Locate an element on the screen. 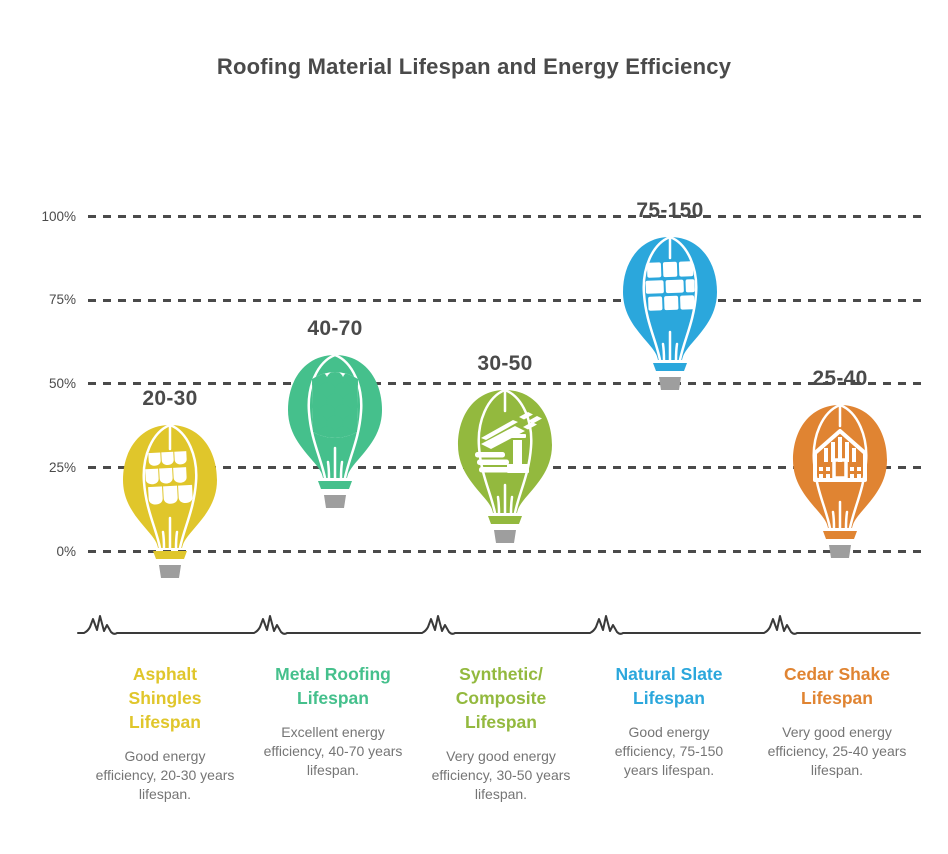  lifespan-value-label: 25-40 is located at coordinates (840, 378).